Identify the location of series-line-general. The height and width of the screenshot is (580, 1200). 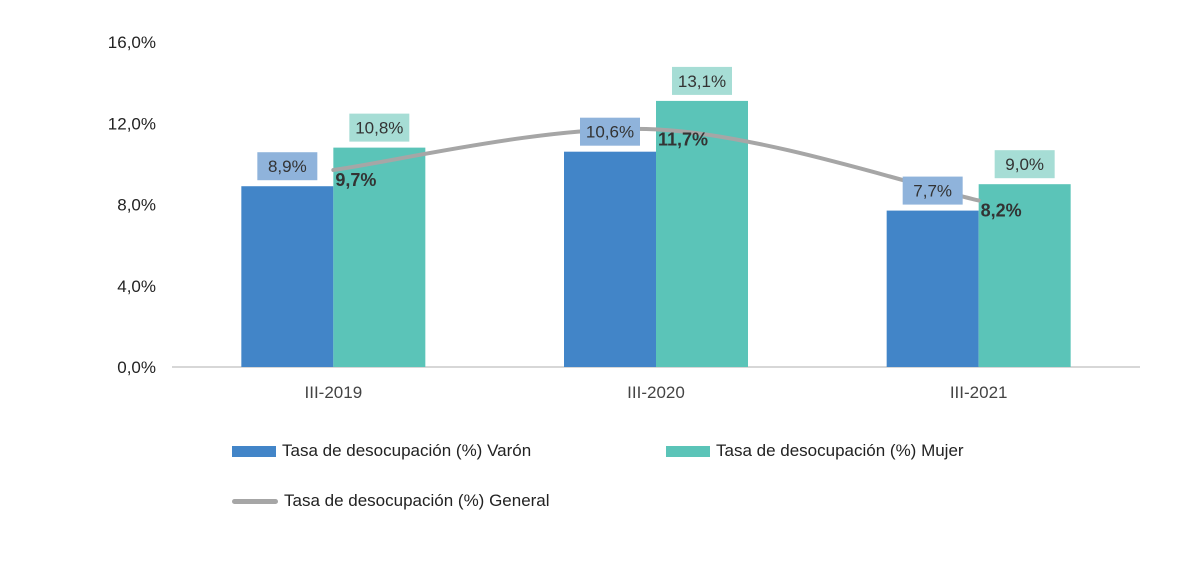
(656, 164).